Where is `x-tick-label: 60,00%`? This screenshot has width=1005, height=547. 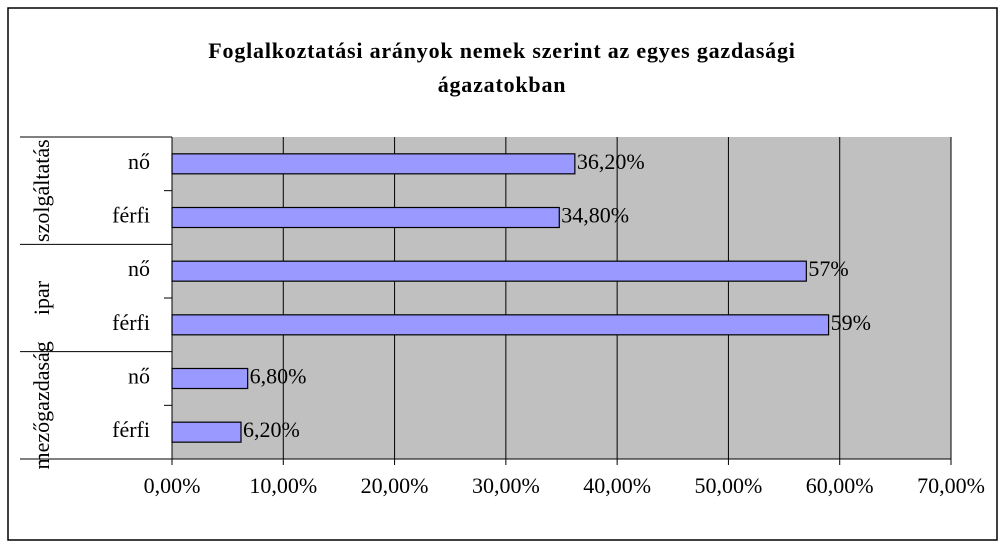
x-tick-label: 60,00% is located at coordinates (840, 485).